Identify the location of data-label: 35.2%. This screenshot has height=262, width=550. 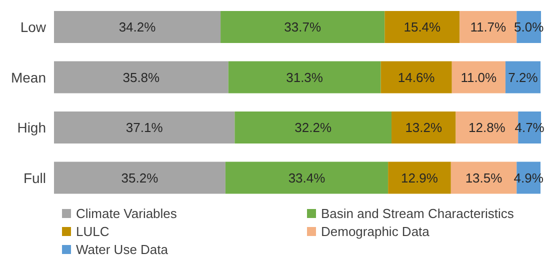
(140, 178).